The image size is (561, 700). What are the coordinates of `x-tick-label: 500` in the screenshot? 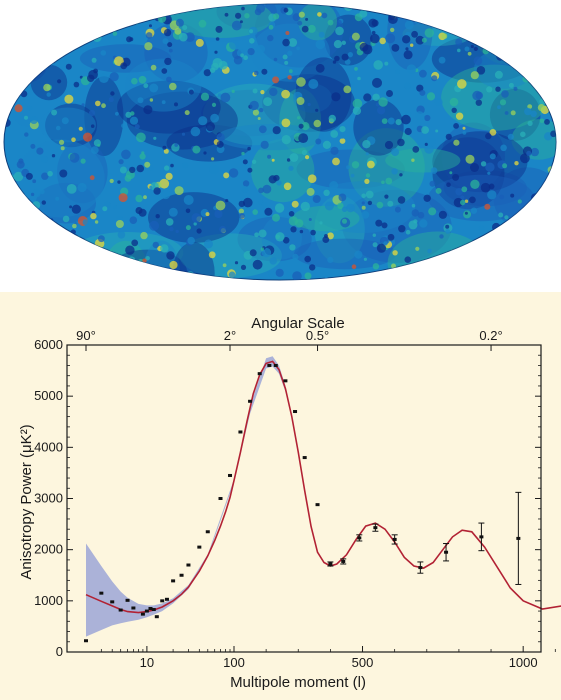 It's located at (363, 662).